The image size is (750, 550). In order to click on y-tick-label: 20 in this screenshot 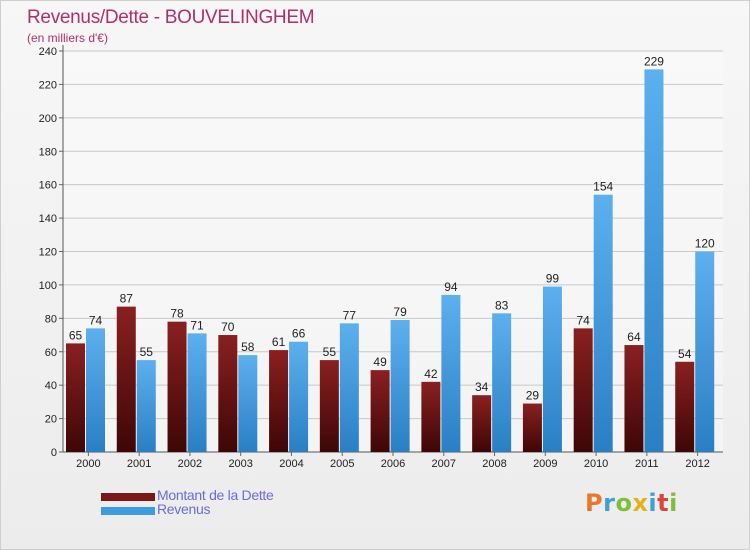, I will do `click(51, 420)`.